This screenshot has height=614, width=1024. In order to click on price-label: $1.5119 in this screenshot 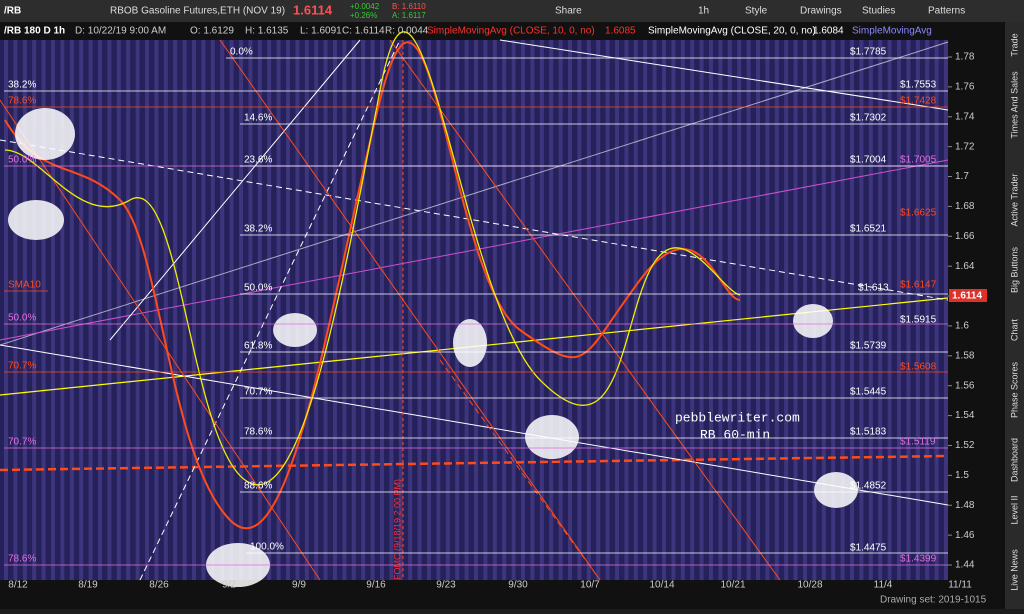, I will do `click(918, 442)`.